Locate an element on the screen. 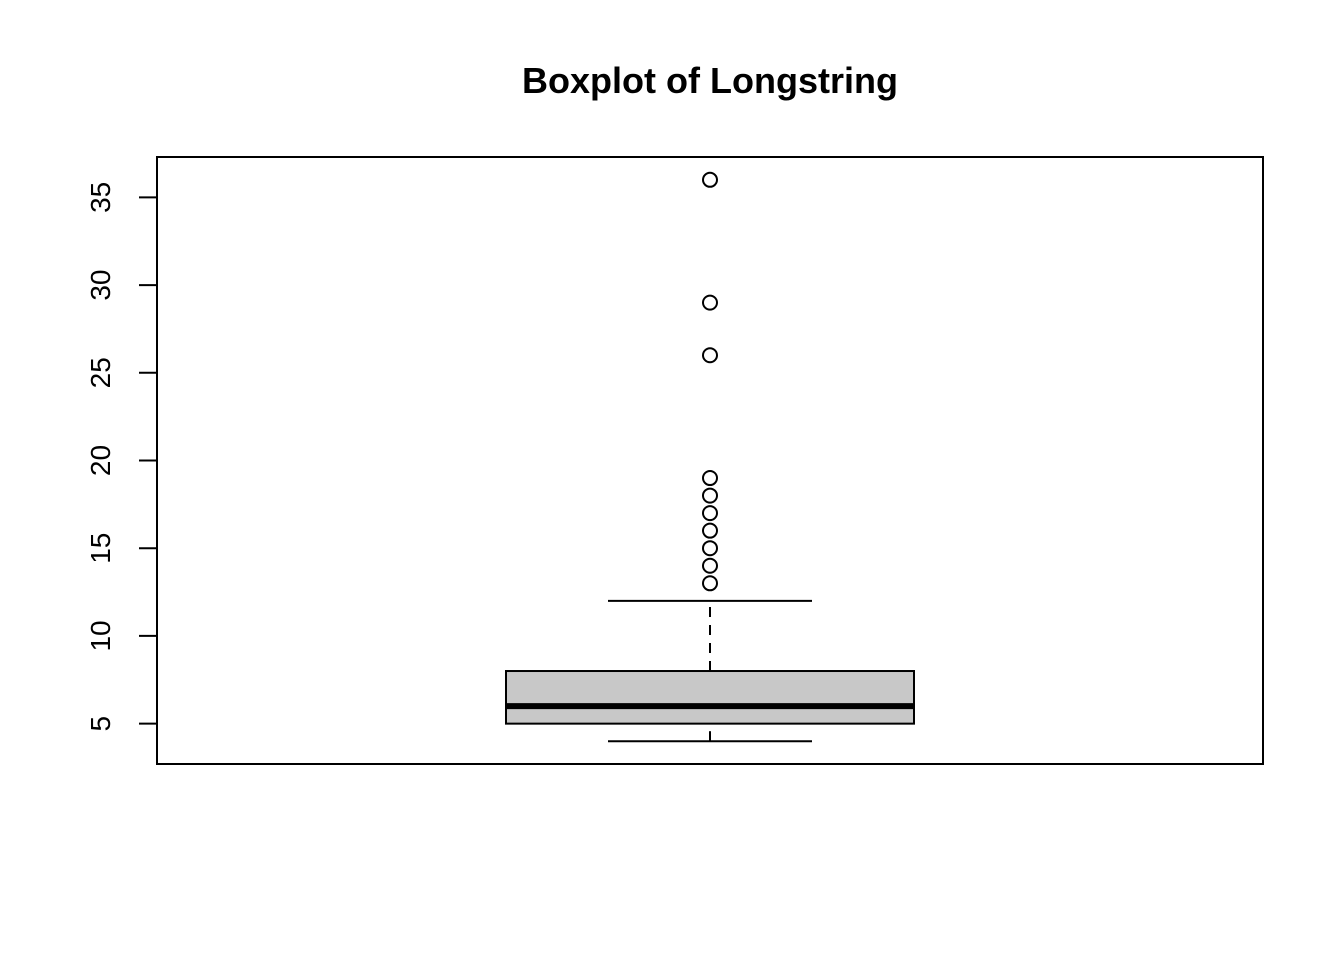 Image resolution: width=1344 pixels, height=960 pixels. y-tick-label: 10 is located at coordinates (100, 635).